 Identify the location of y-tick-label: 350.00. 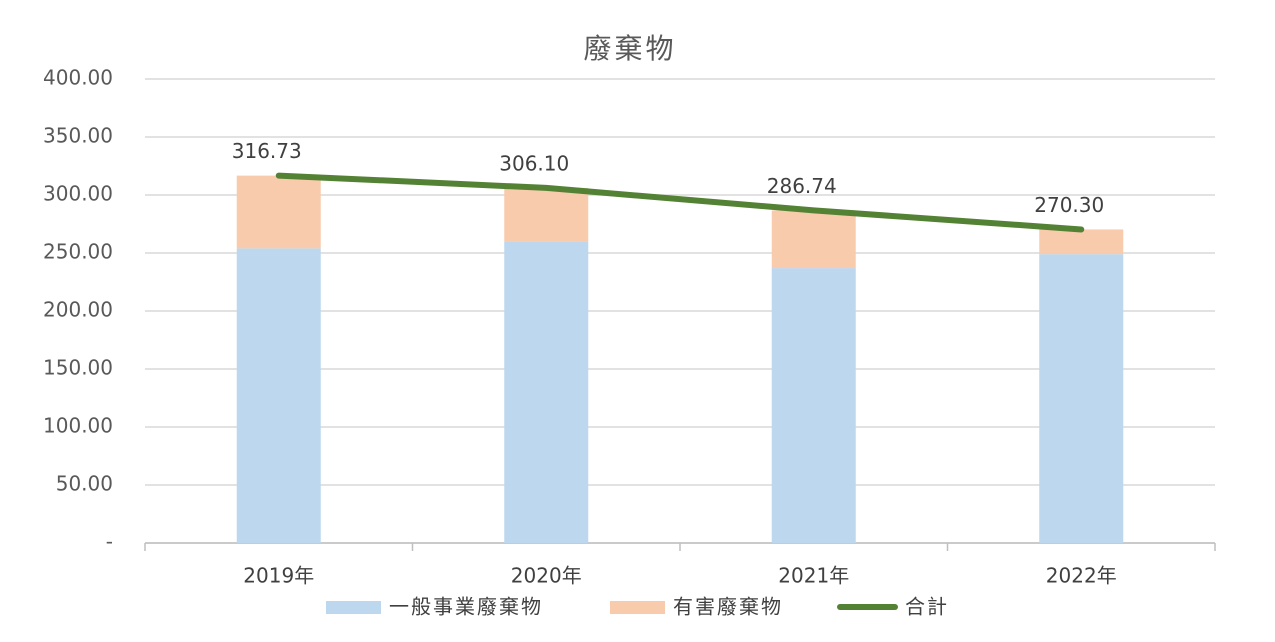
(78, 136).